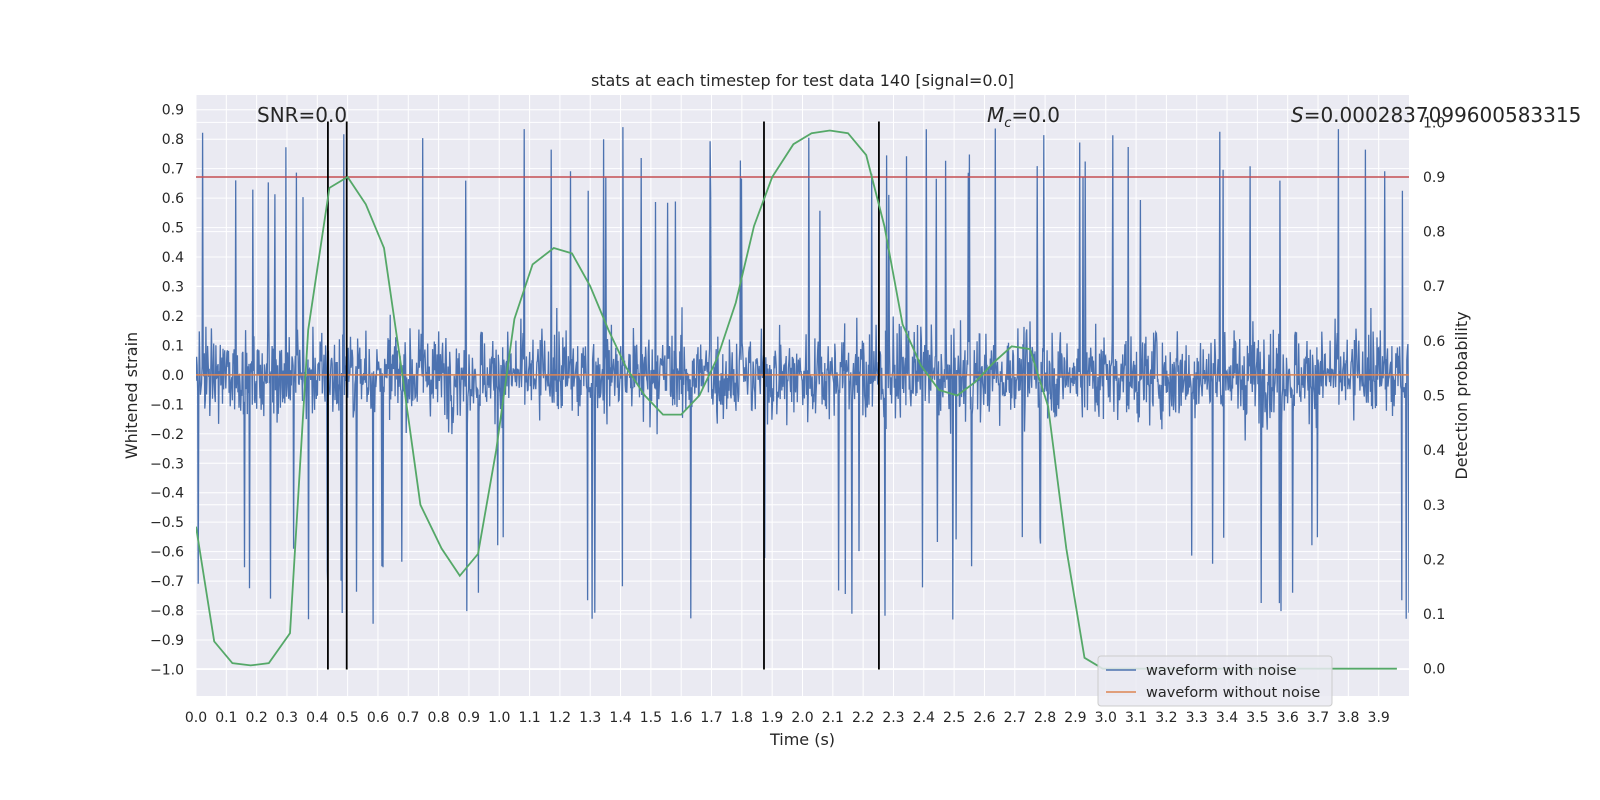 The height and width of the screenshot is (800, 1600). Describe the element at coordinates (1288, 718) in the screenshot. I see `x-tick-label: 3.6` at that location.